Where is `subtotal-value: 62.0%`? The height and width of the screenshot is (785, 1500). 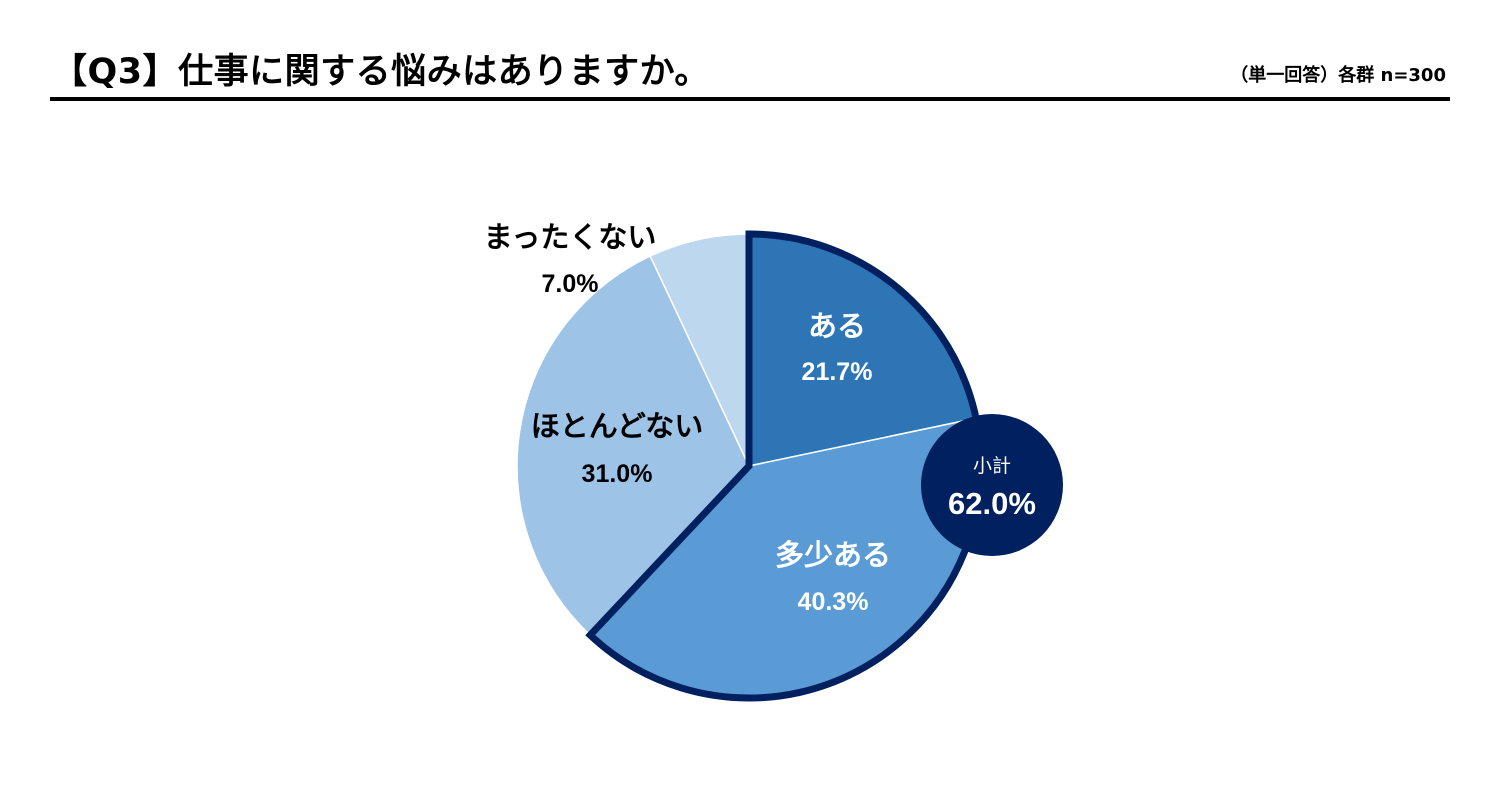
subtotal-value: 62.0% is located at coordinates (992, 503).